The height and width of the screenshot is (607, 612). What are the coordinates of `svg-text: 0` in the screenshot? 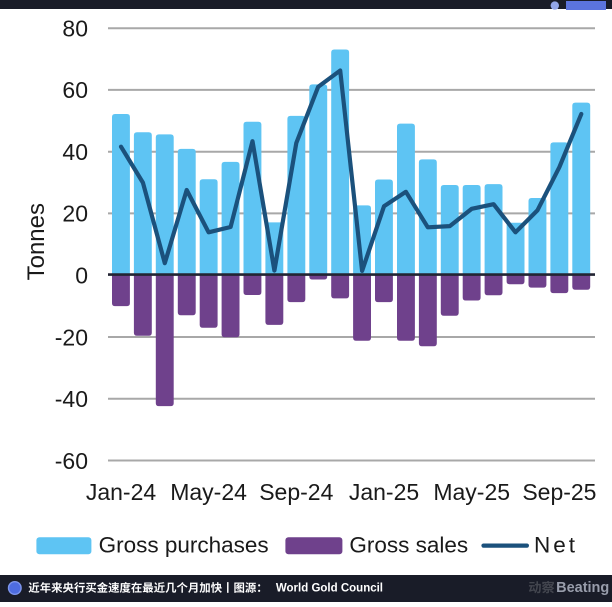 It's located at (81, 276).